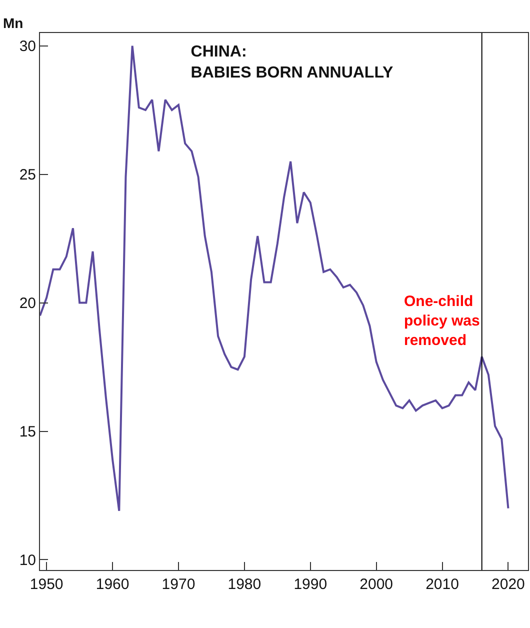  What do you see at coordinates (113, 584) in the screenshot?
I see `x-tick-label: 1960` at bounding box center [113, 584].